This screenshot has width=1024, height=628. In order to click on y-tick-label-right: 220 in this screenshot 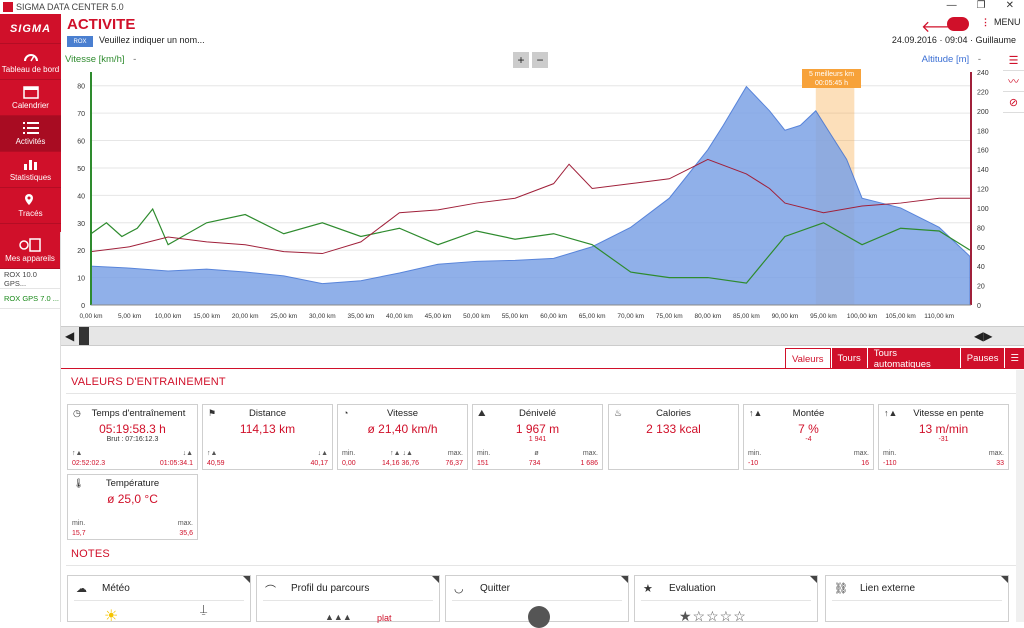, I will do `click(983, 92)`.